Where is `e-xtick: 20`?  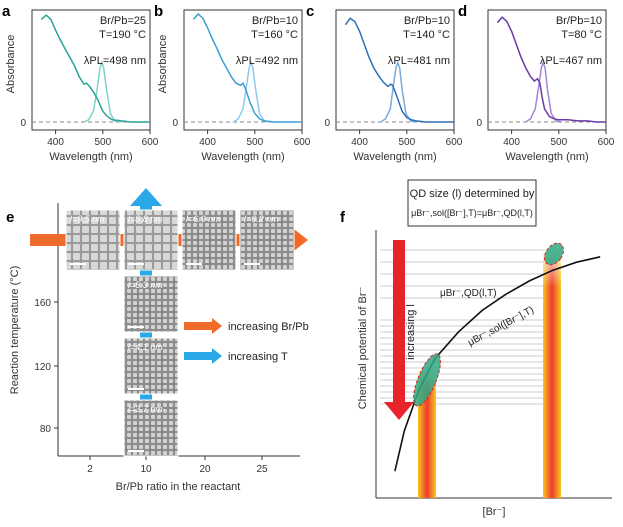 e-xtick: 20 is located at coordinates (205, 469).